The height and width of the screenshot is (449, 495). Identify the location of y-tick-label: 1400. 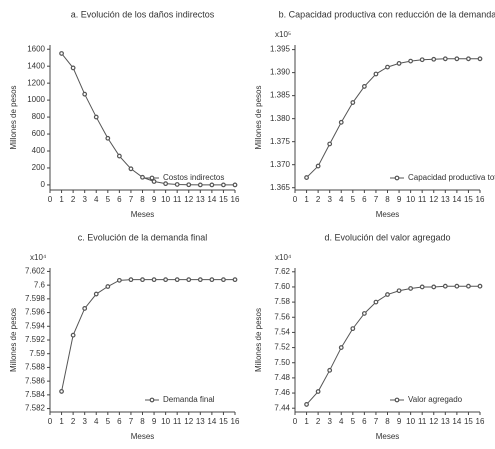
(36, 65).